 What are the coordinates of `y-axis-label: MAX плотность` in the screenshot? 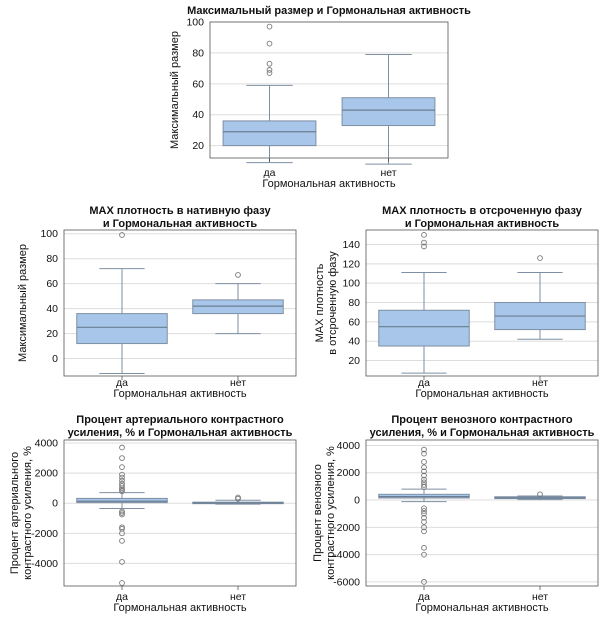 It's located at (320, 302).